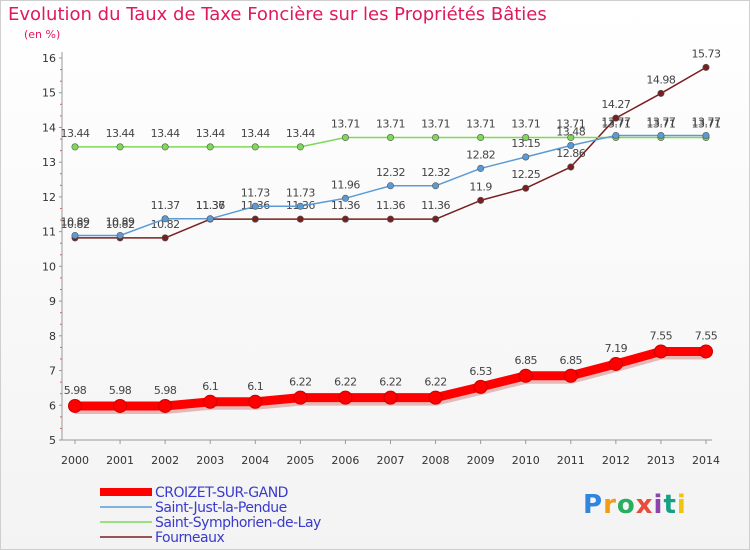 The width and height of the screenshot is (750, 550). What do you see at coordinates (189, 538) in the screenshot?
I see `legend-label: Fourneaux` at bounding box center [189, 538].